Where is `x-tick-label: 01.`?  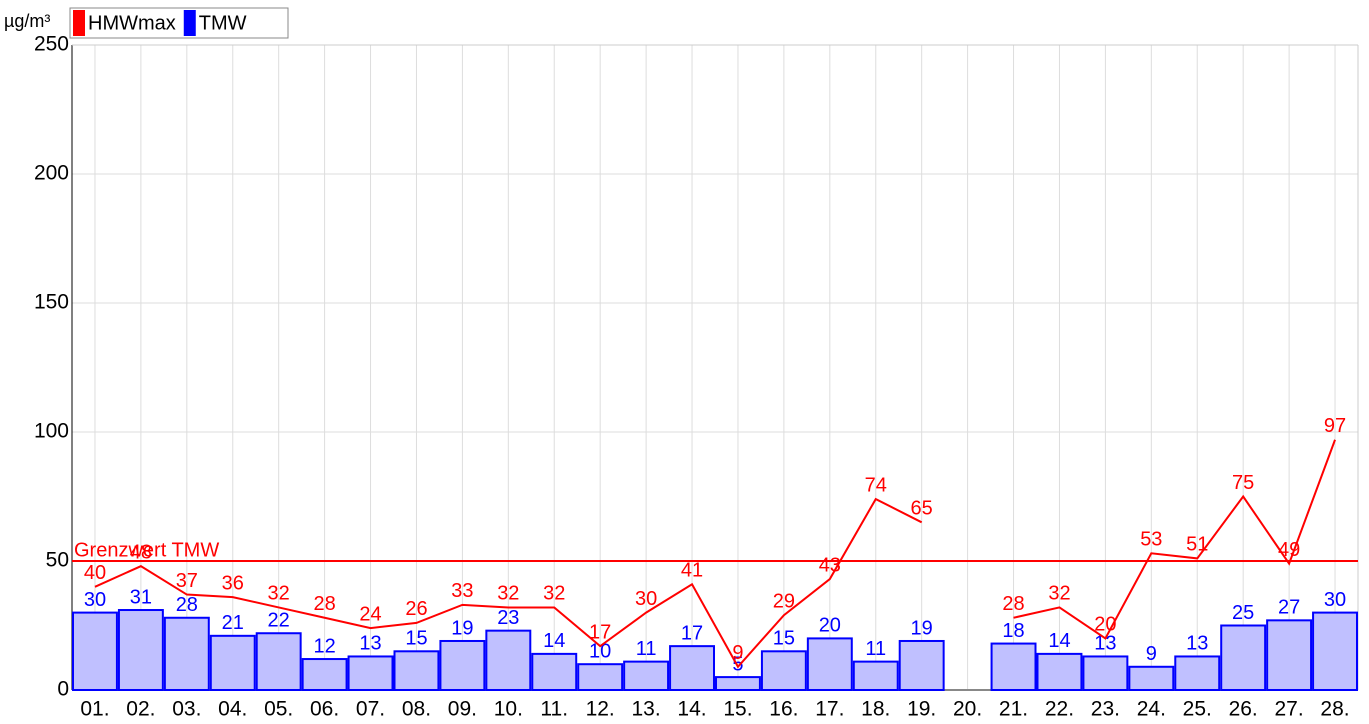 x-tick-label: 01. is located at coordinates (94, 709).